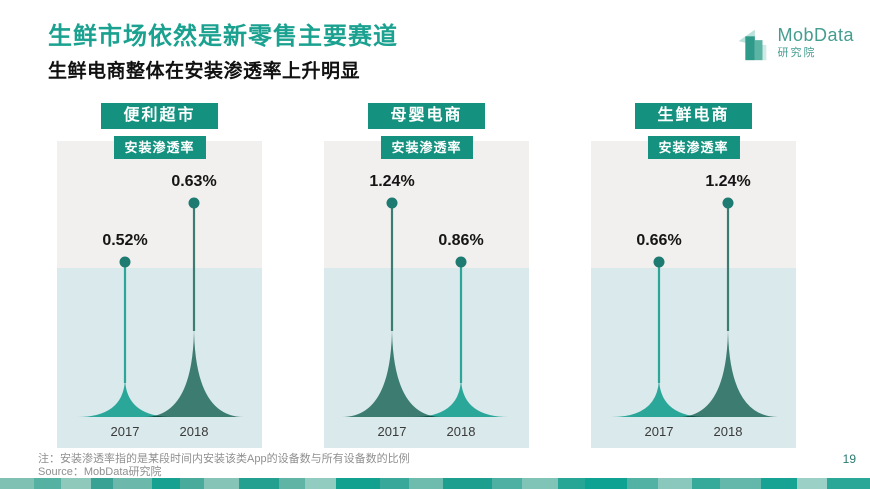 The height and width of the screenshot is (489, 870). I want to click on page-title: 生鲜市场依然是新零售主要赛道, so click(223, 36).